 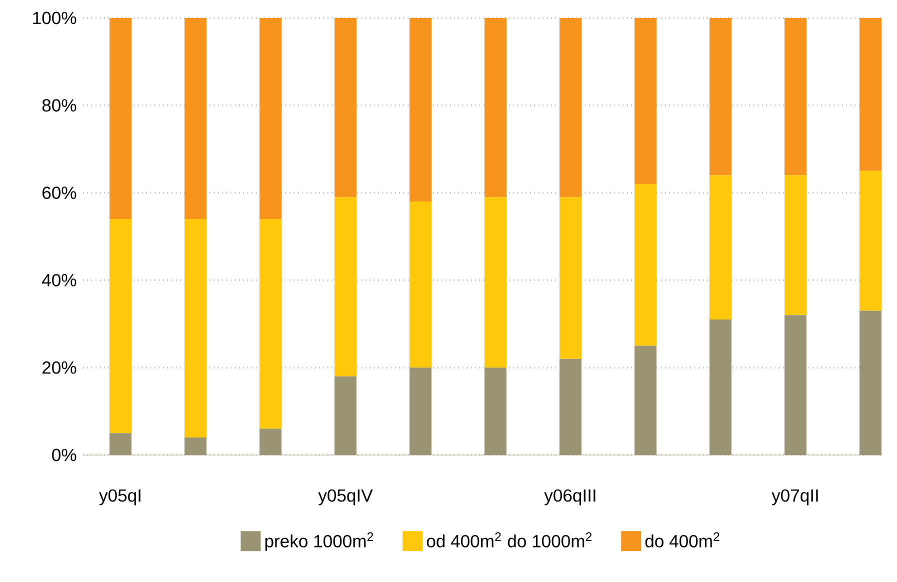 What do you see at coordinates (795, 497) in the screenshot?
I see `x-tick-label: y07qII` at bounding box center [795, 497].